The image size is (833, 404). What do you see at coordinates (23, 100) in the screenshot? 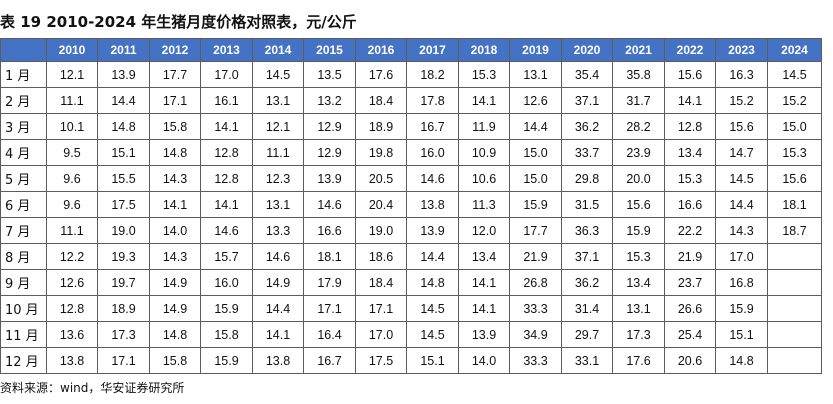
I see `month-label: 2 月` at bounding box center [23, 100].